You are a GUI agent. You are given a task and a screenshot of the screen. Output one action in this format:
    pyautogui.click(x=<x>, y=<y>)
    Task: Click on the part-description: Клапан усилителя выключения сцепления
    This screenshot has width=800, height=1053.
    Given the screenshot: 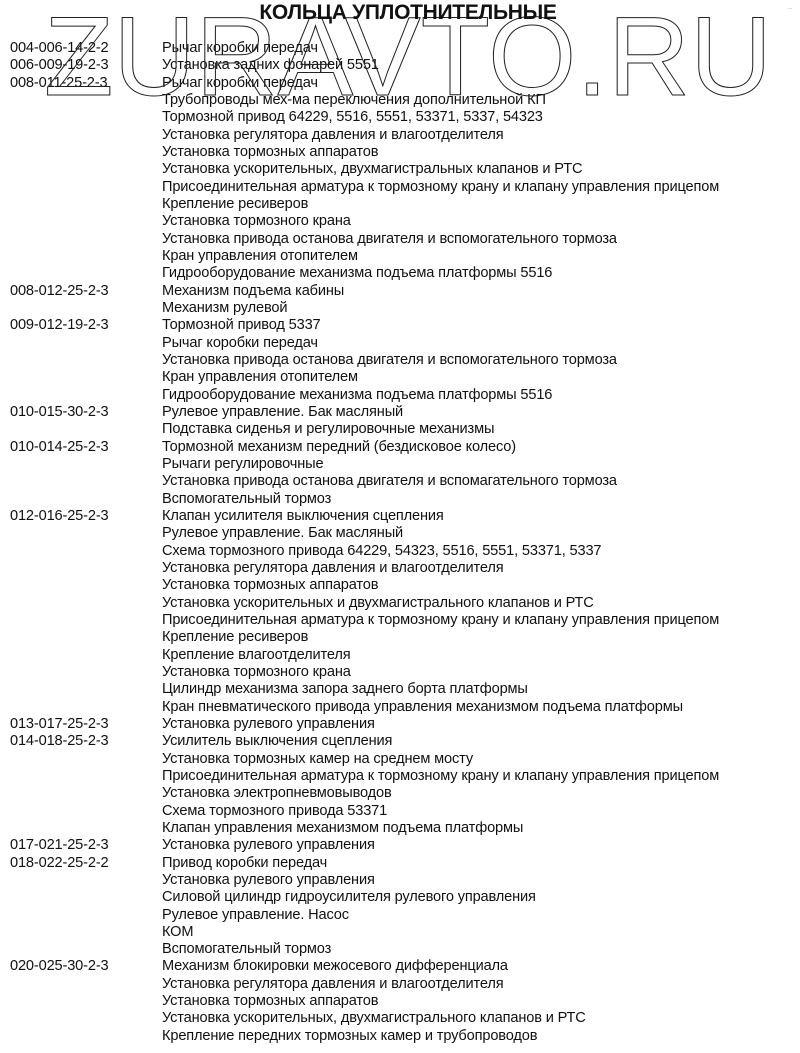 What is the action you would take?
    pyautogui.click(x=303, y=515)
    